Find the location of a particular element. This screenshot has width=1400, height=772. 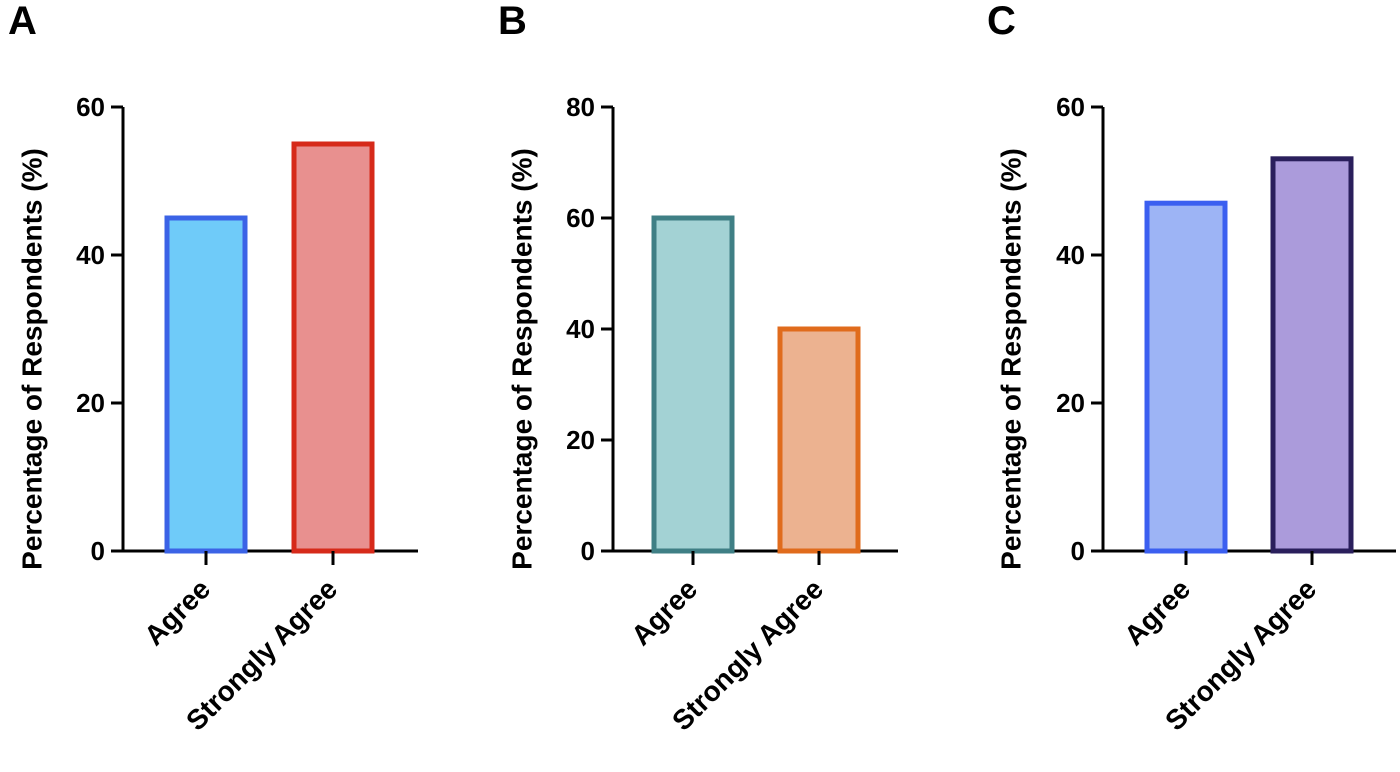

panel-letter: C is located at coordinates (1001, 21).